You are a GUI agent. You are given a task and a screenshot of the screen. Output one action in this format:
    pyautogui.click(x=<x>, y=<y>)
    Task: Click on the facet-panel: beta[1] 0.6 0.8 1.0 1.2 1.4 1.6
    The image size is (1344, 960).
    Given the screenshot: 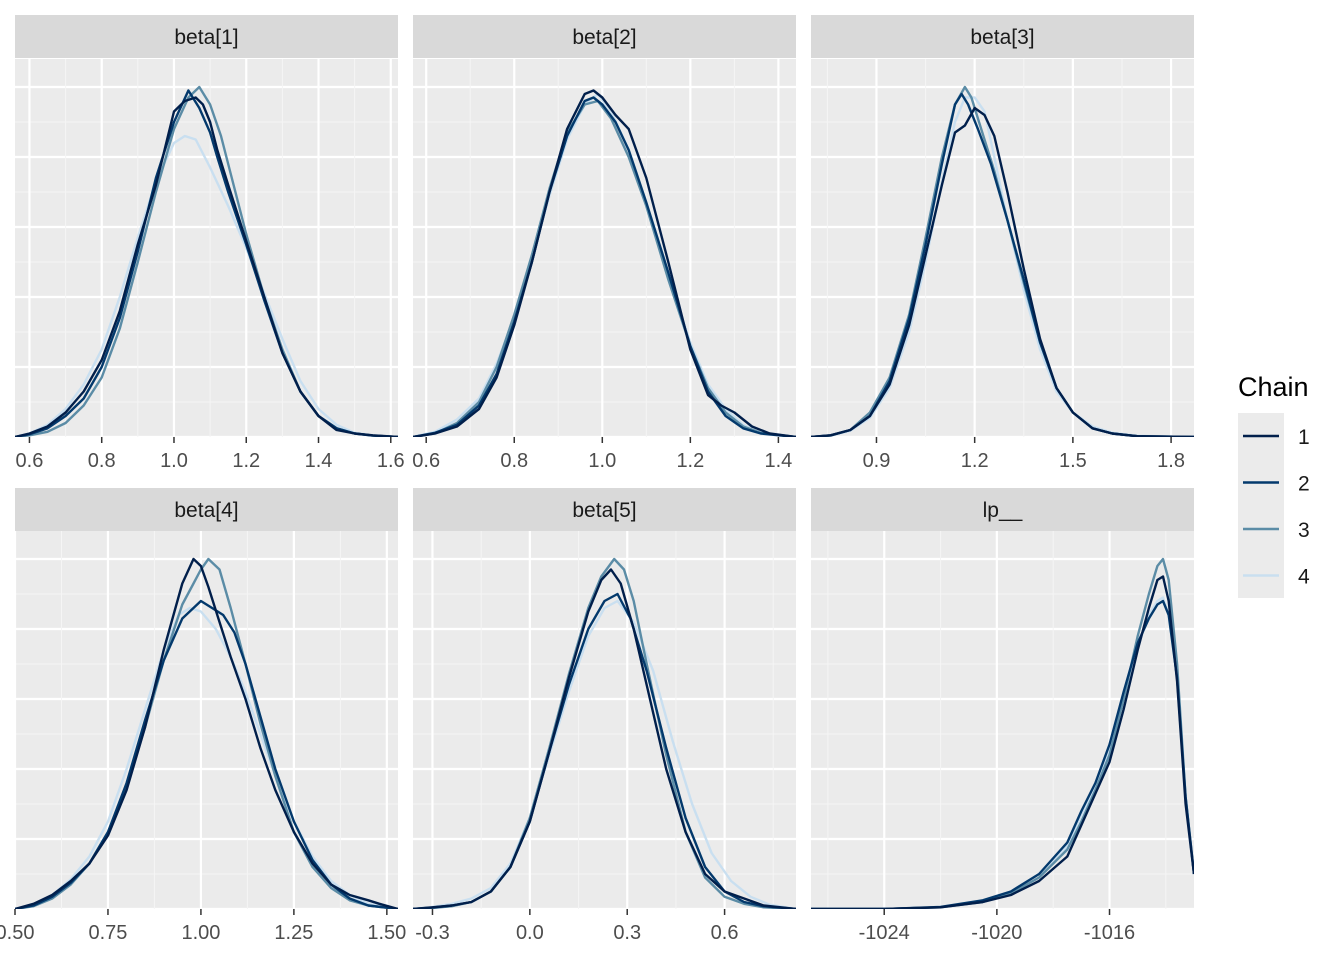 What is the action you would take?
    pyautogui.click(x=210, y=243)
    